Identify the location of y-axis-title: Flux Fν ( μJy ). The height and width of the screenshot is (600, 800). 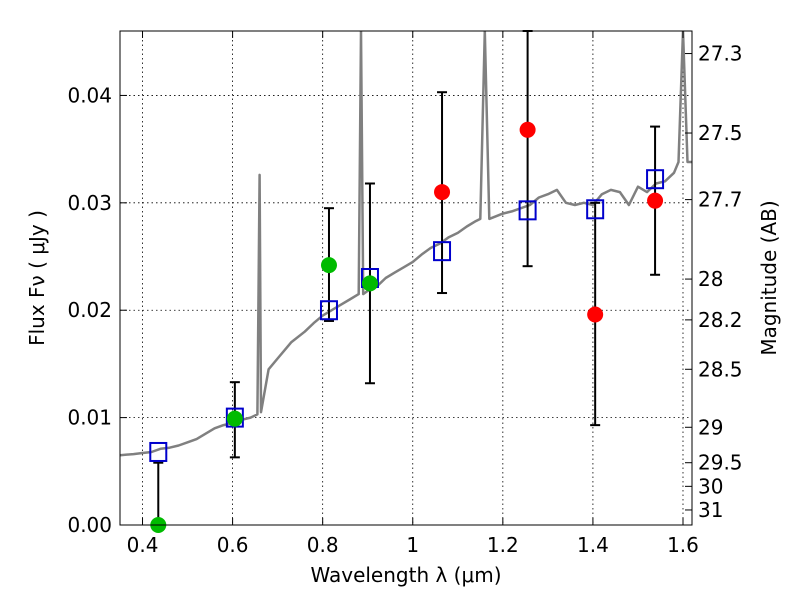
(37, 278).